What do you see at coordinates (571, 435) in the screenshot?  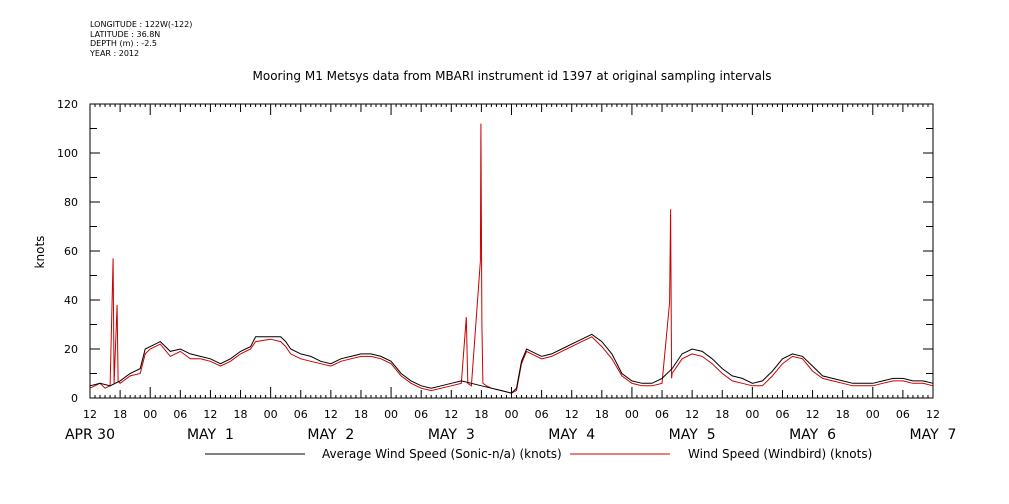 I see `day-label: MAY 4` at bounding box center [571, 435].